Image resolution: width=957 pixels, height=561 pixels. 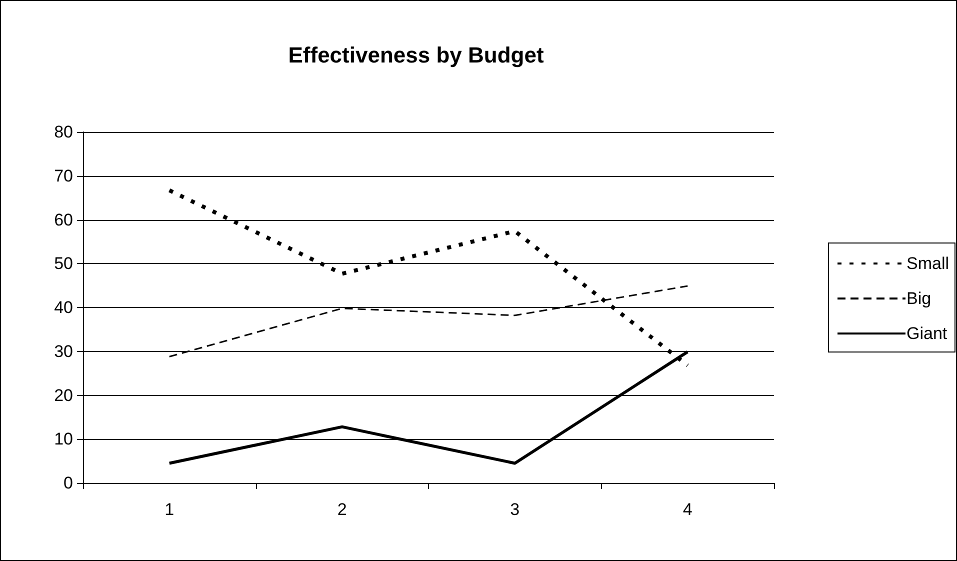 I want to click on y-tick-label: 80, so click(x=63, y=132).